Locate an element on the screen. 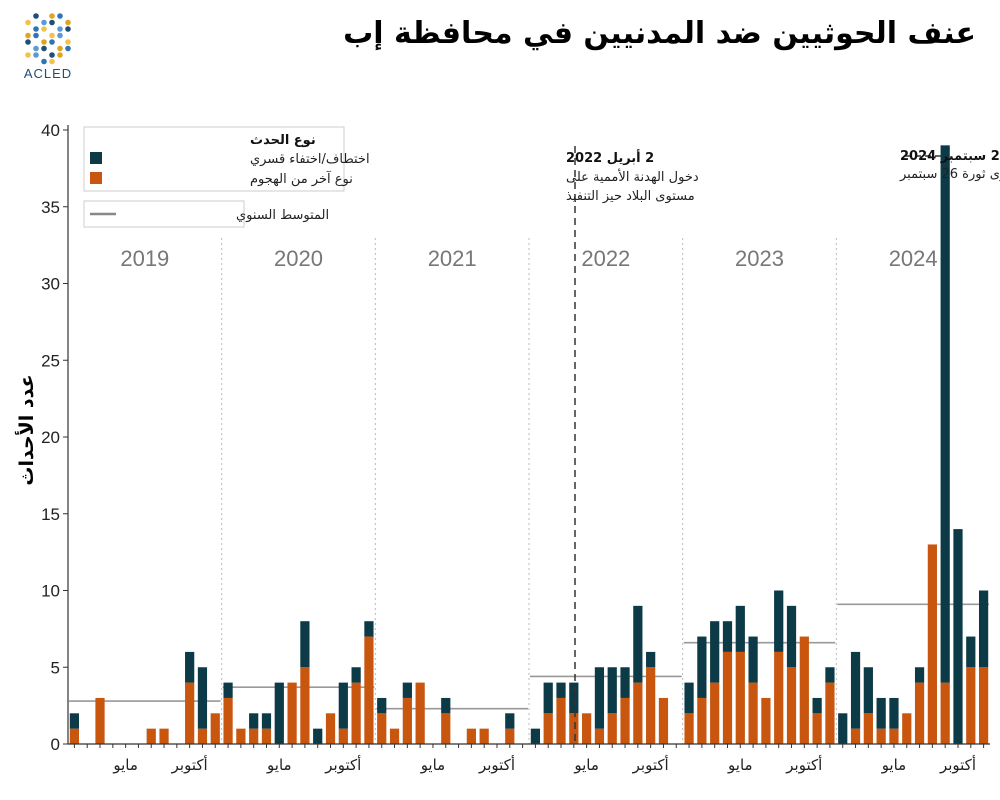 The height and width of the screenshot is (800, 1000). y-tick-label: 10 is located at coordinates (50, 591).